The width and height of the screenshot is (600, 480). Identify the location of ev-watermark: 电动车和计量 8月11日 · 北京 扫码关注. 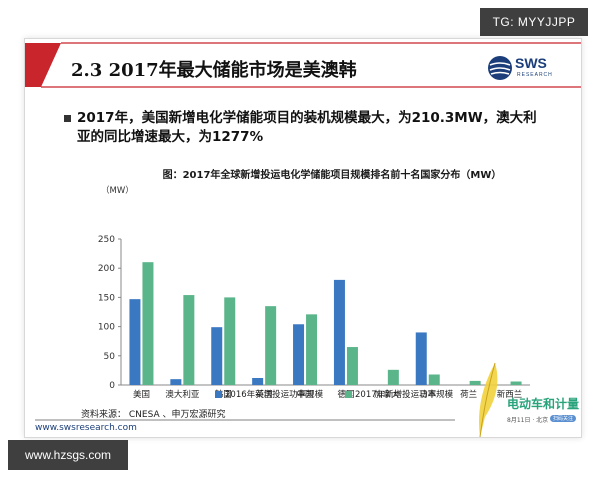
(518, 398).